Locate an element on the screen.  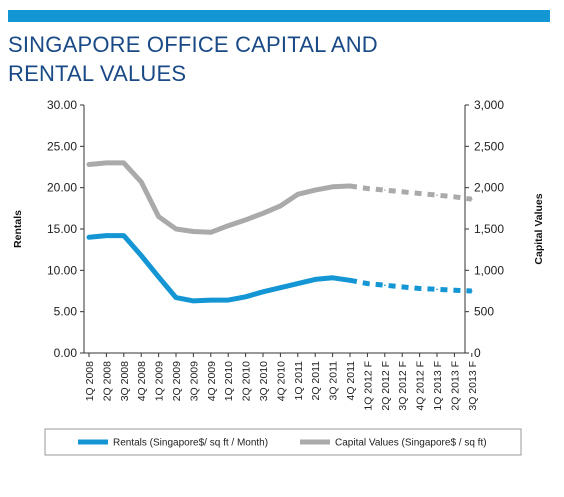
x-tick-label: 2Q 2013 F is located at coordinates (455, 386).